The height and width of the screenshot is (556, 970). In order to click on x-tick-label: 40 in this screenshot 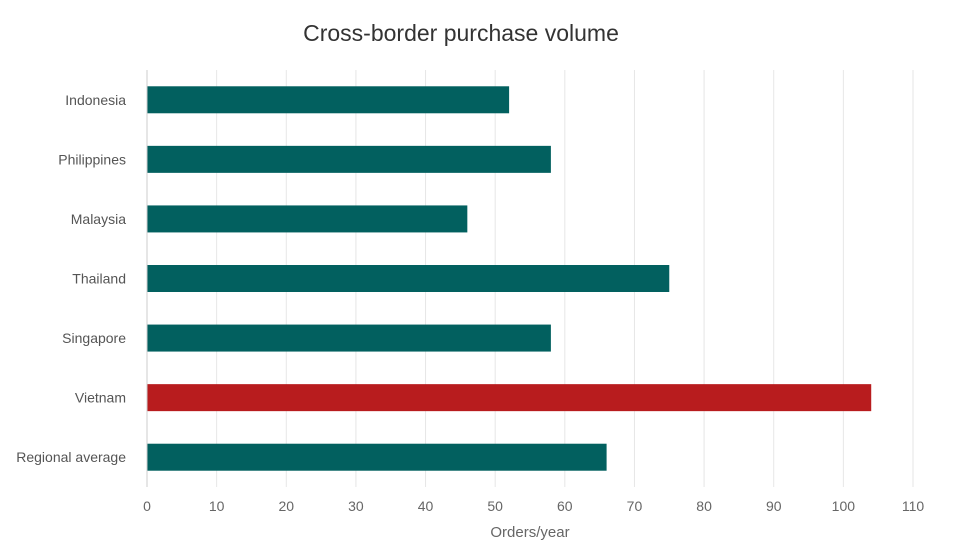, I will do `click(426, 506)`.